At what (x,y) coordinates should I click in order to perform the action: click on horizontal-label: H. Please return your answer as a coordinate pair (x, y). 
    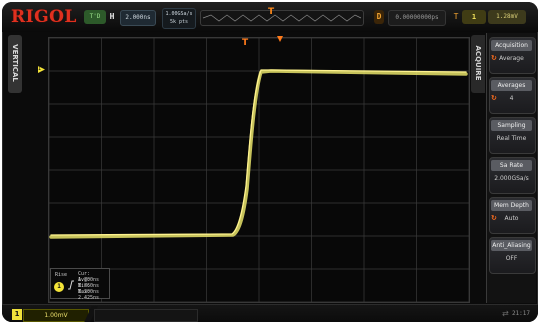
    Looking at the image, I should click on (112, 16).